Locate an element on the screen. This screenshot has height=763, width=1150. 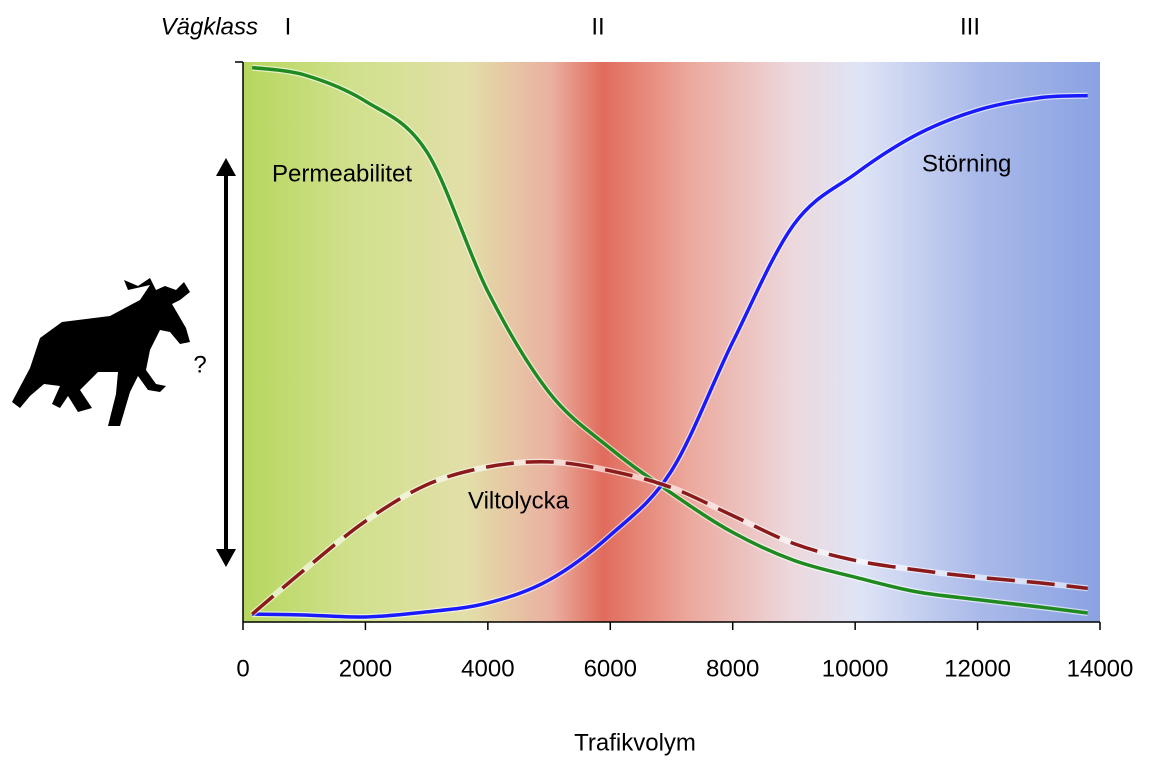
x-tick-label: 2000 is located at coordinates (365, 668).